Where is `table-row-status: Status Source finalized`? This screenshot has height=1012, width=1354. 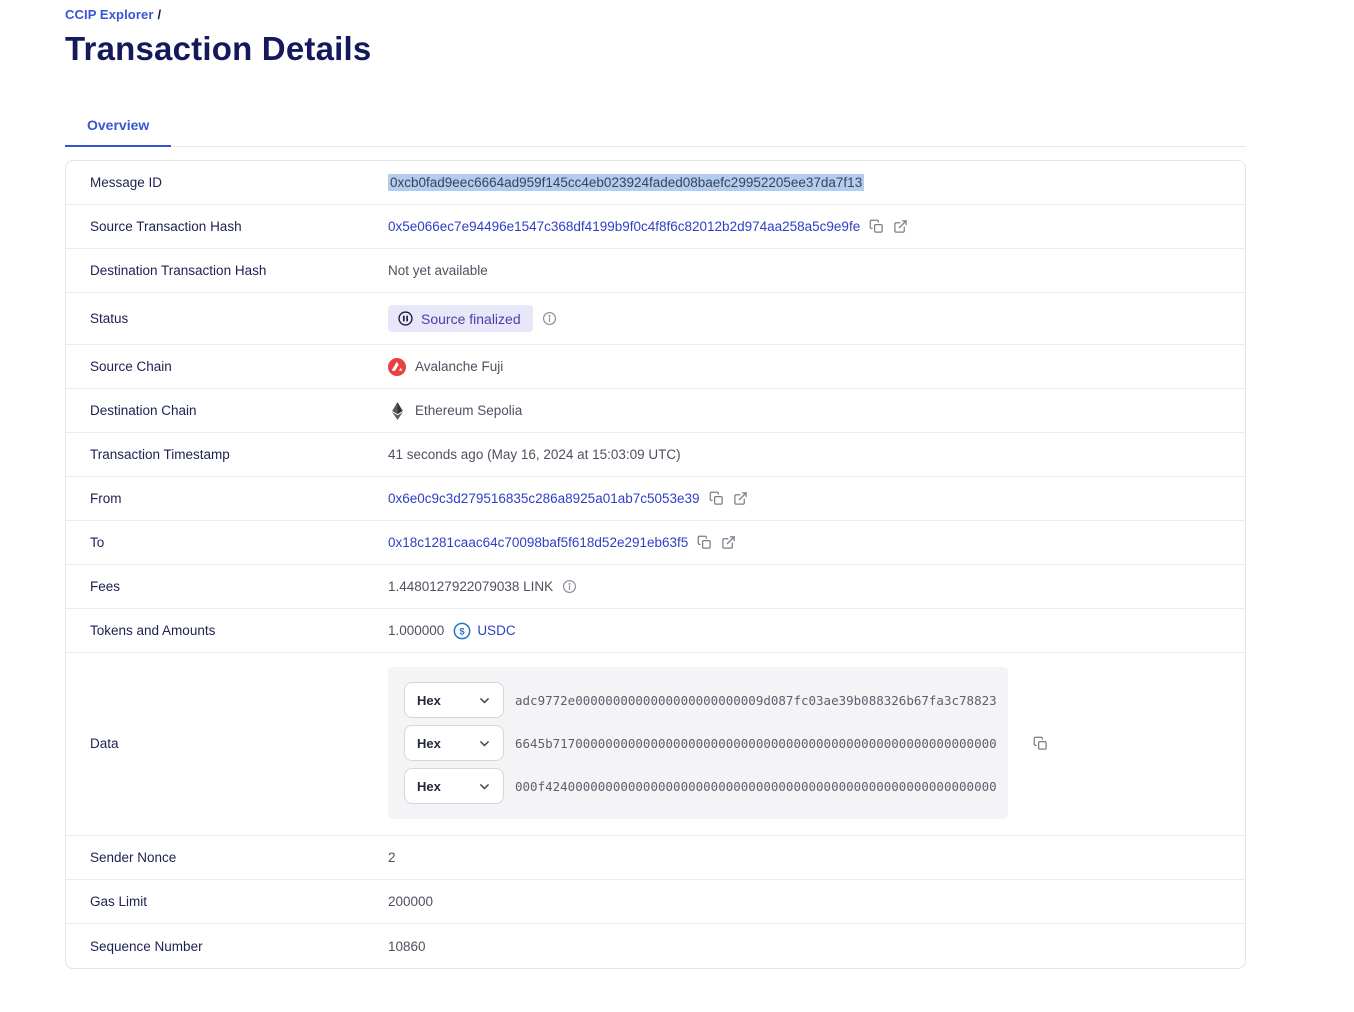 table-row-status: Status Source finalized is located at coordinates (655, 319).